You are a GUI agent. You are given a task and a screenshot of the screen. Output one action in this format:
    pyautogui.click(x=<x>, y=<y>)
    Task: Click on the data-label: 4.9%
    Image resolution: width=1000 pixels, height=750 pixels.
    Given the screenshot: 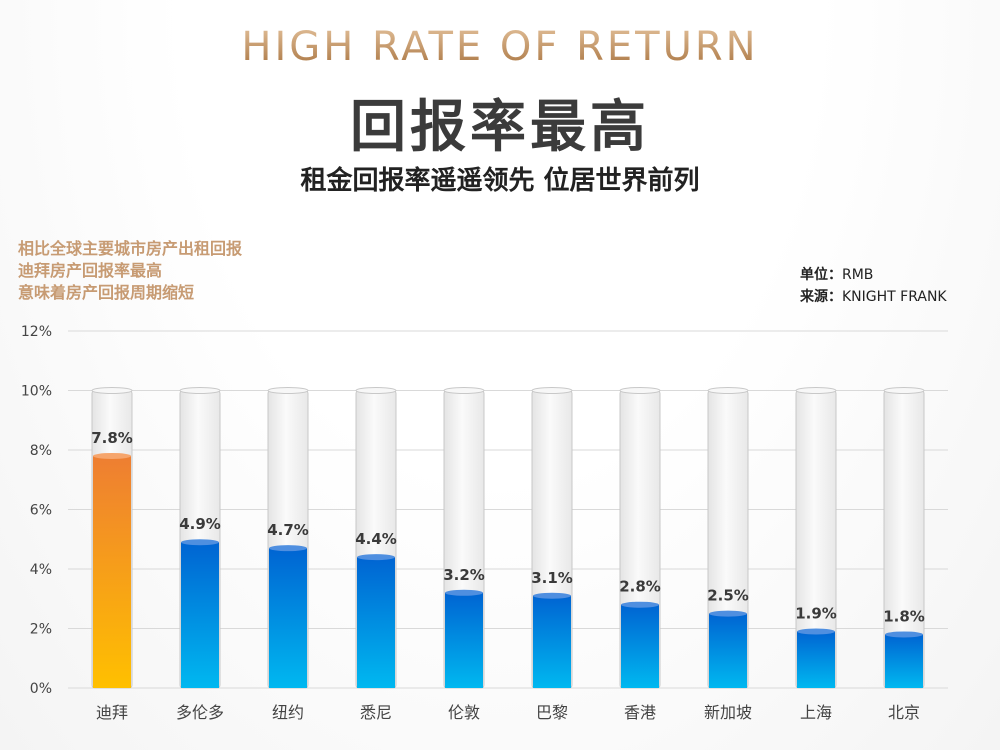 What is the action you would take?
    pyautogui.click(x=200, y=524)
    